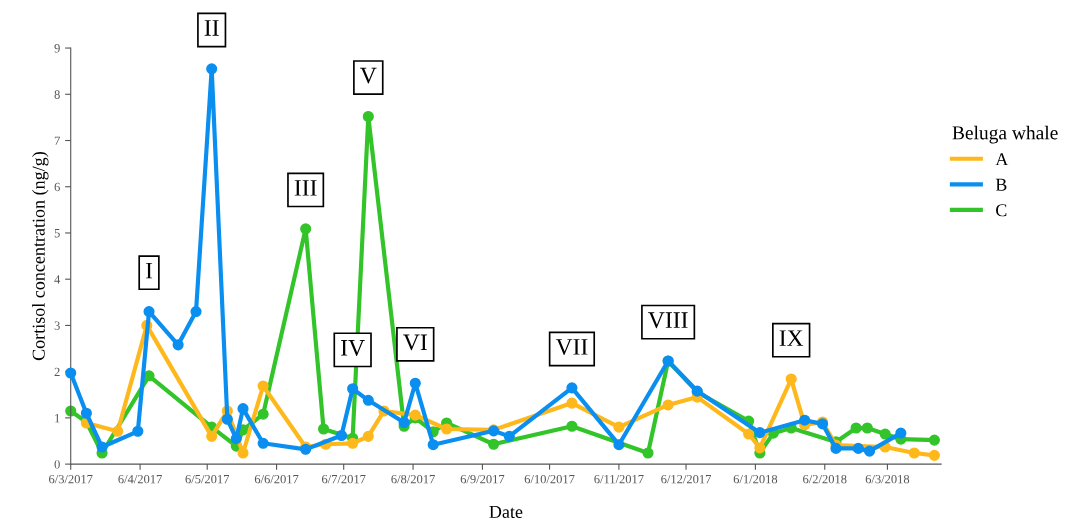  Describe the element at coordinates (57, 279) in the screenshot. I see `y-tick-label: 4` at that location.